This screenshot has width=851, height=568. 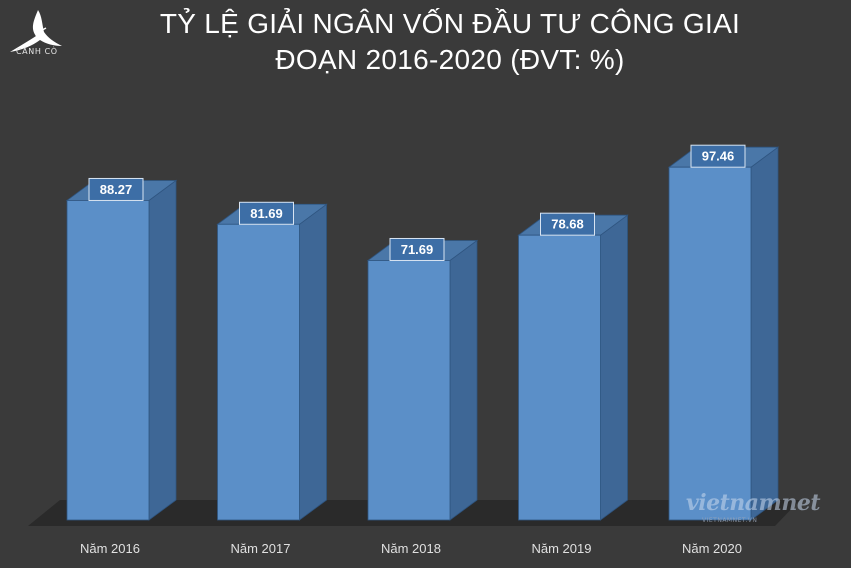 What do you see at coordinates (411, 548) in the screenshot?
I see `x-tick-label-3: Năm 2018` at bounding box center [411, 548].